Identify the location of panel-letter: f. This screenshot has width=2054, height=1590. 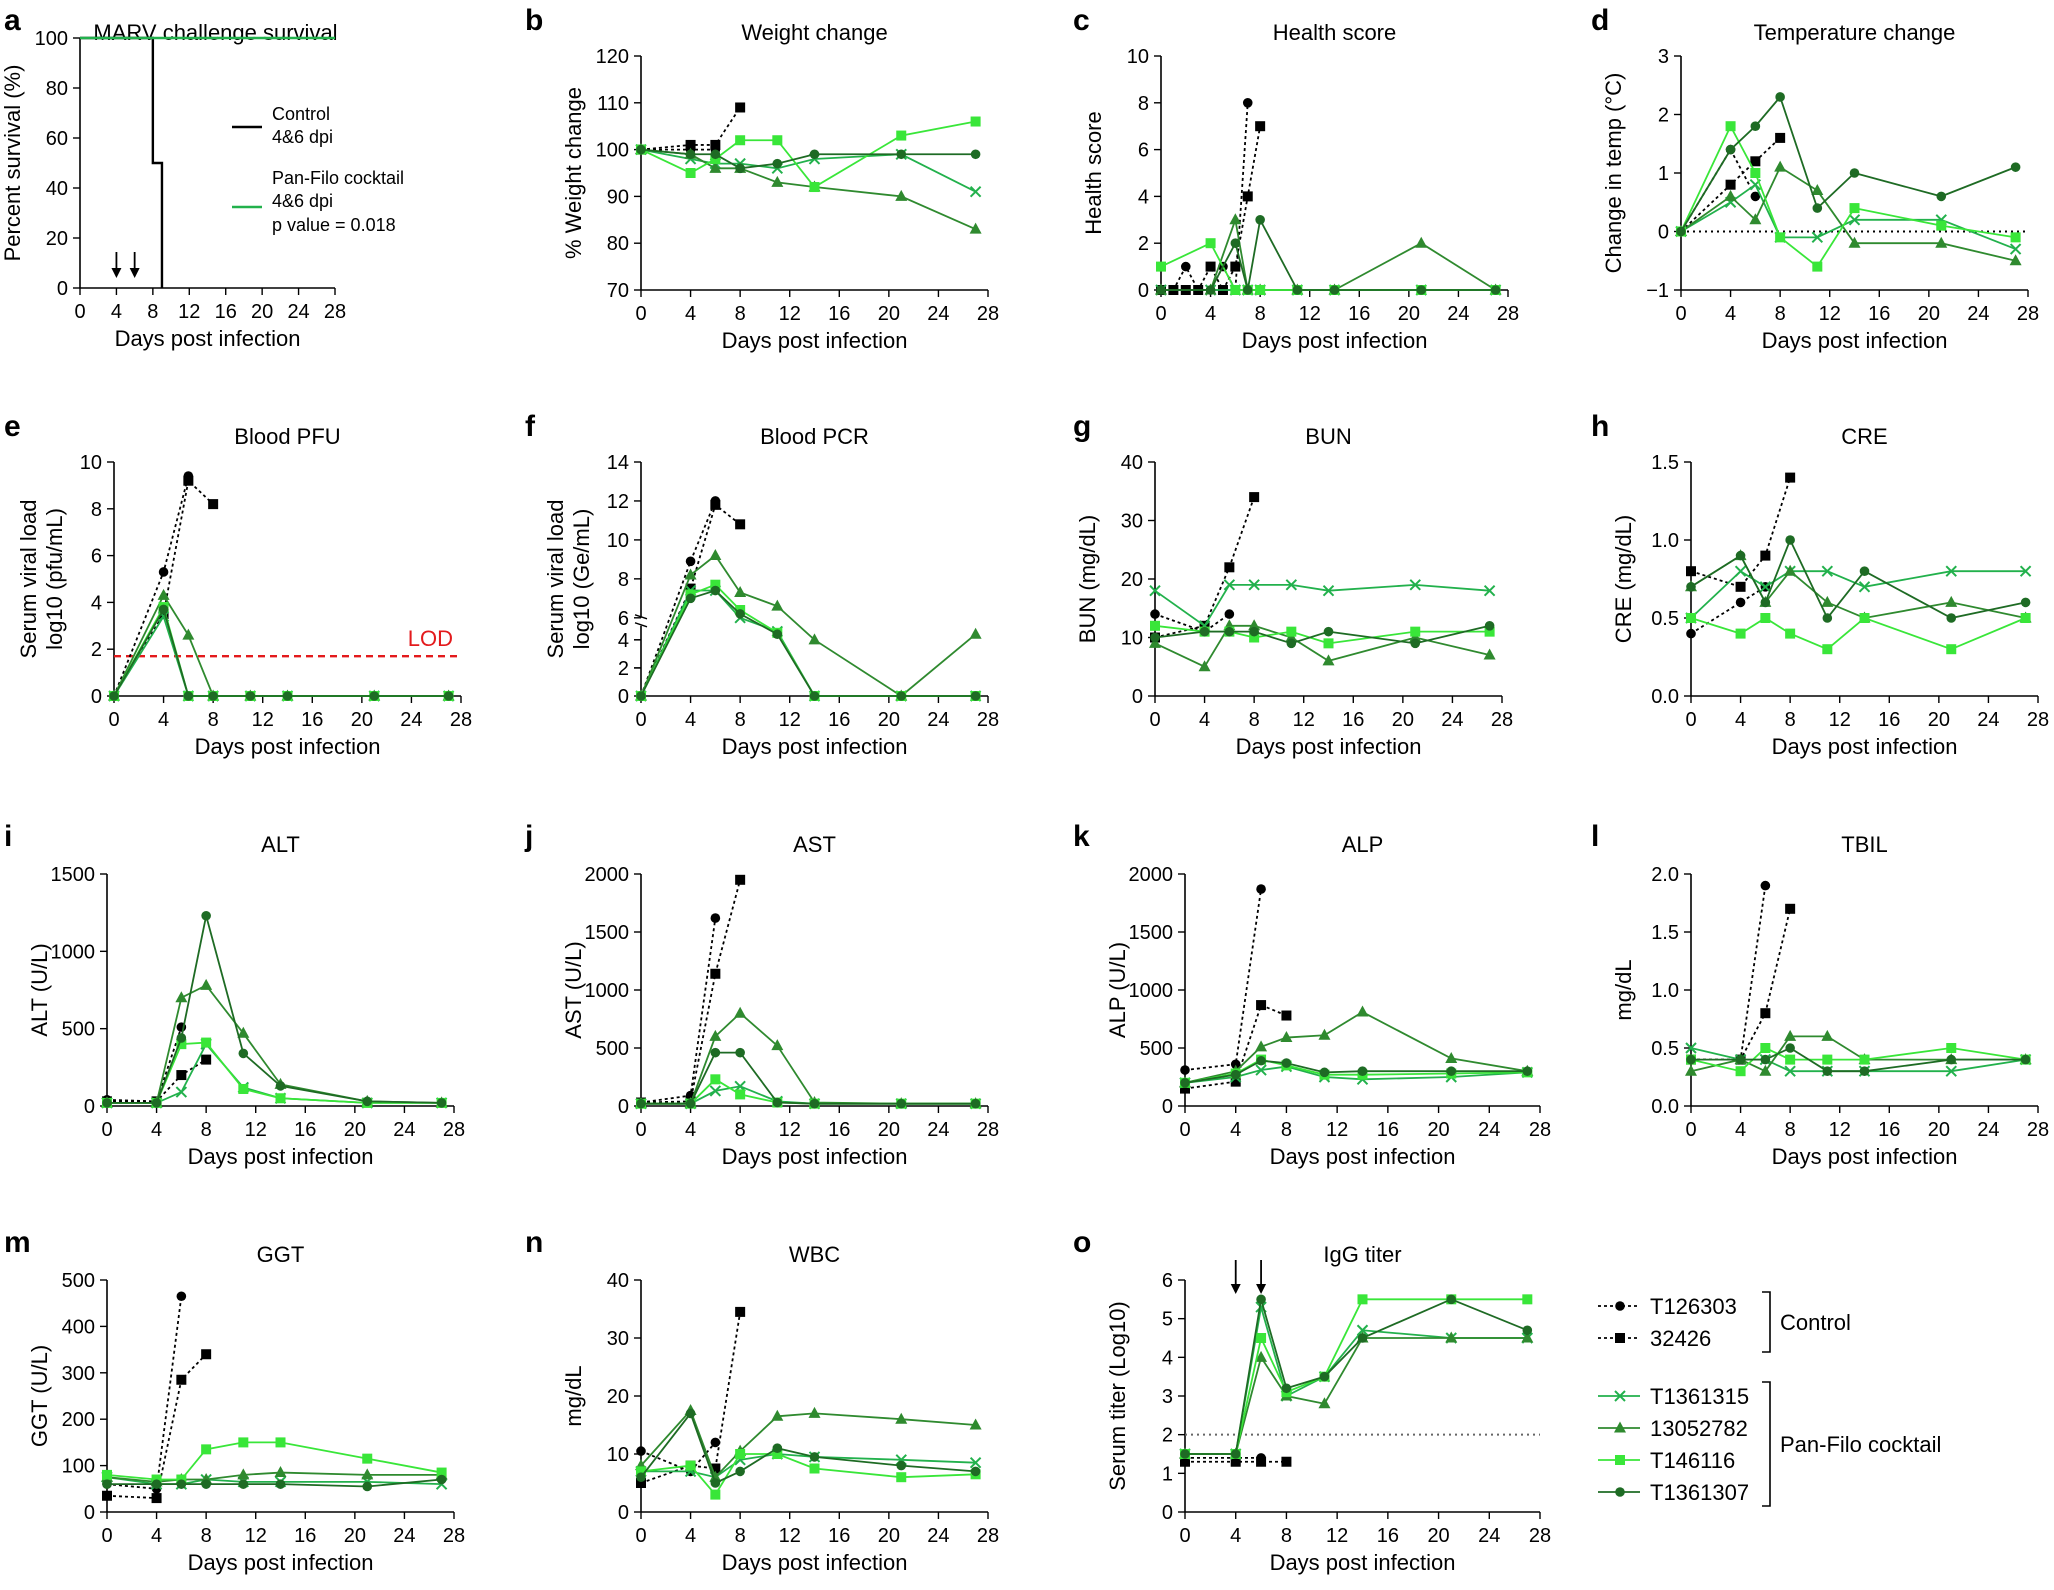
(530, 426).